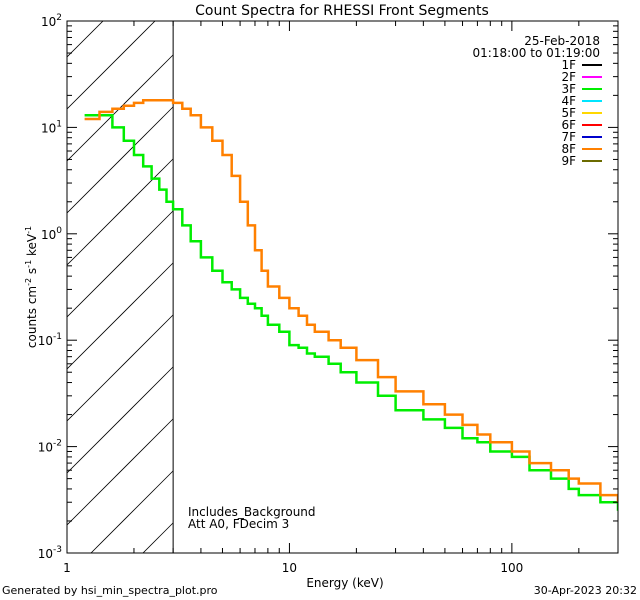  I want to click on x-tick-label: 100, so click(511, 568).